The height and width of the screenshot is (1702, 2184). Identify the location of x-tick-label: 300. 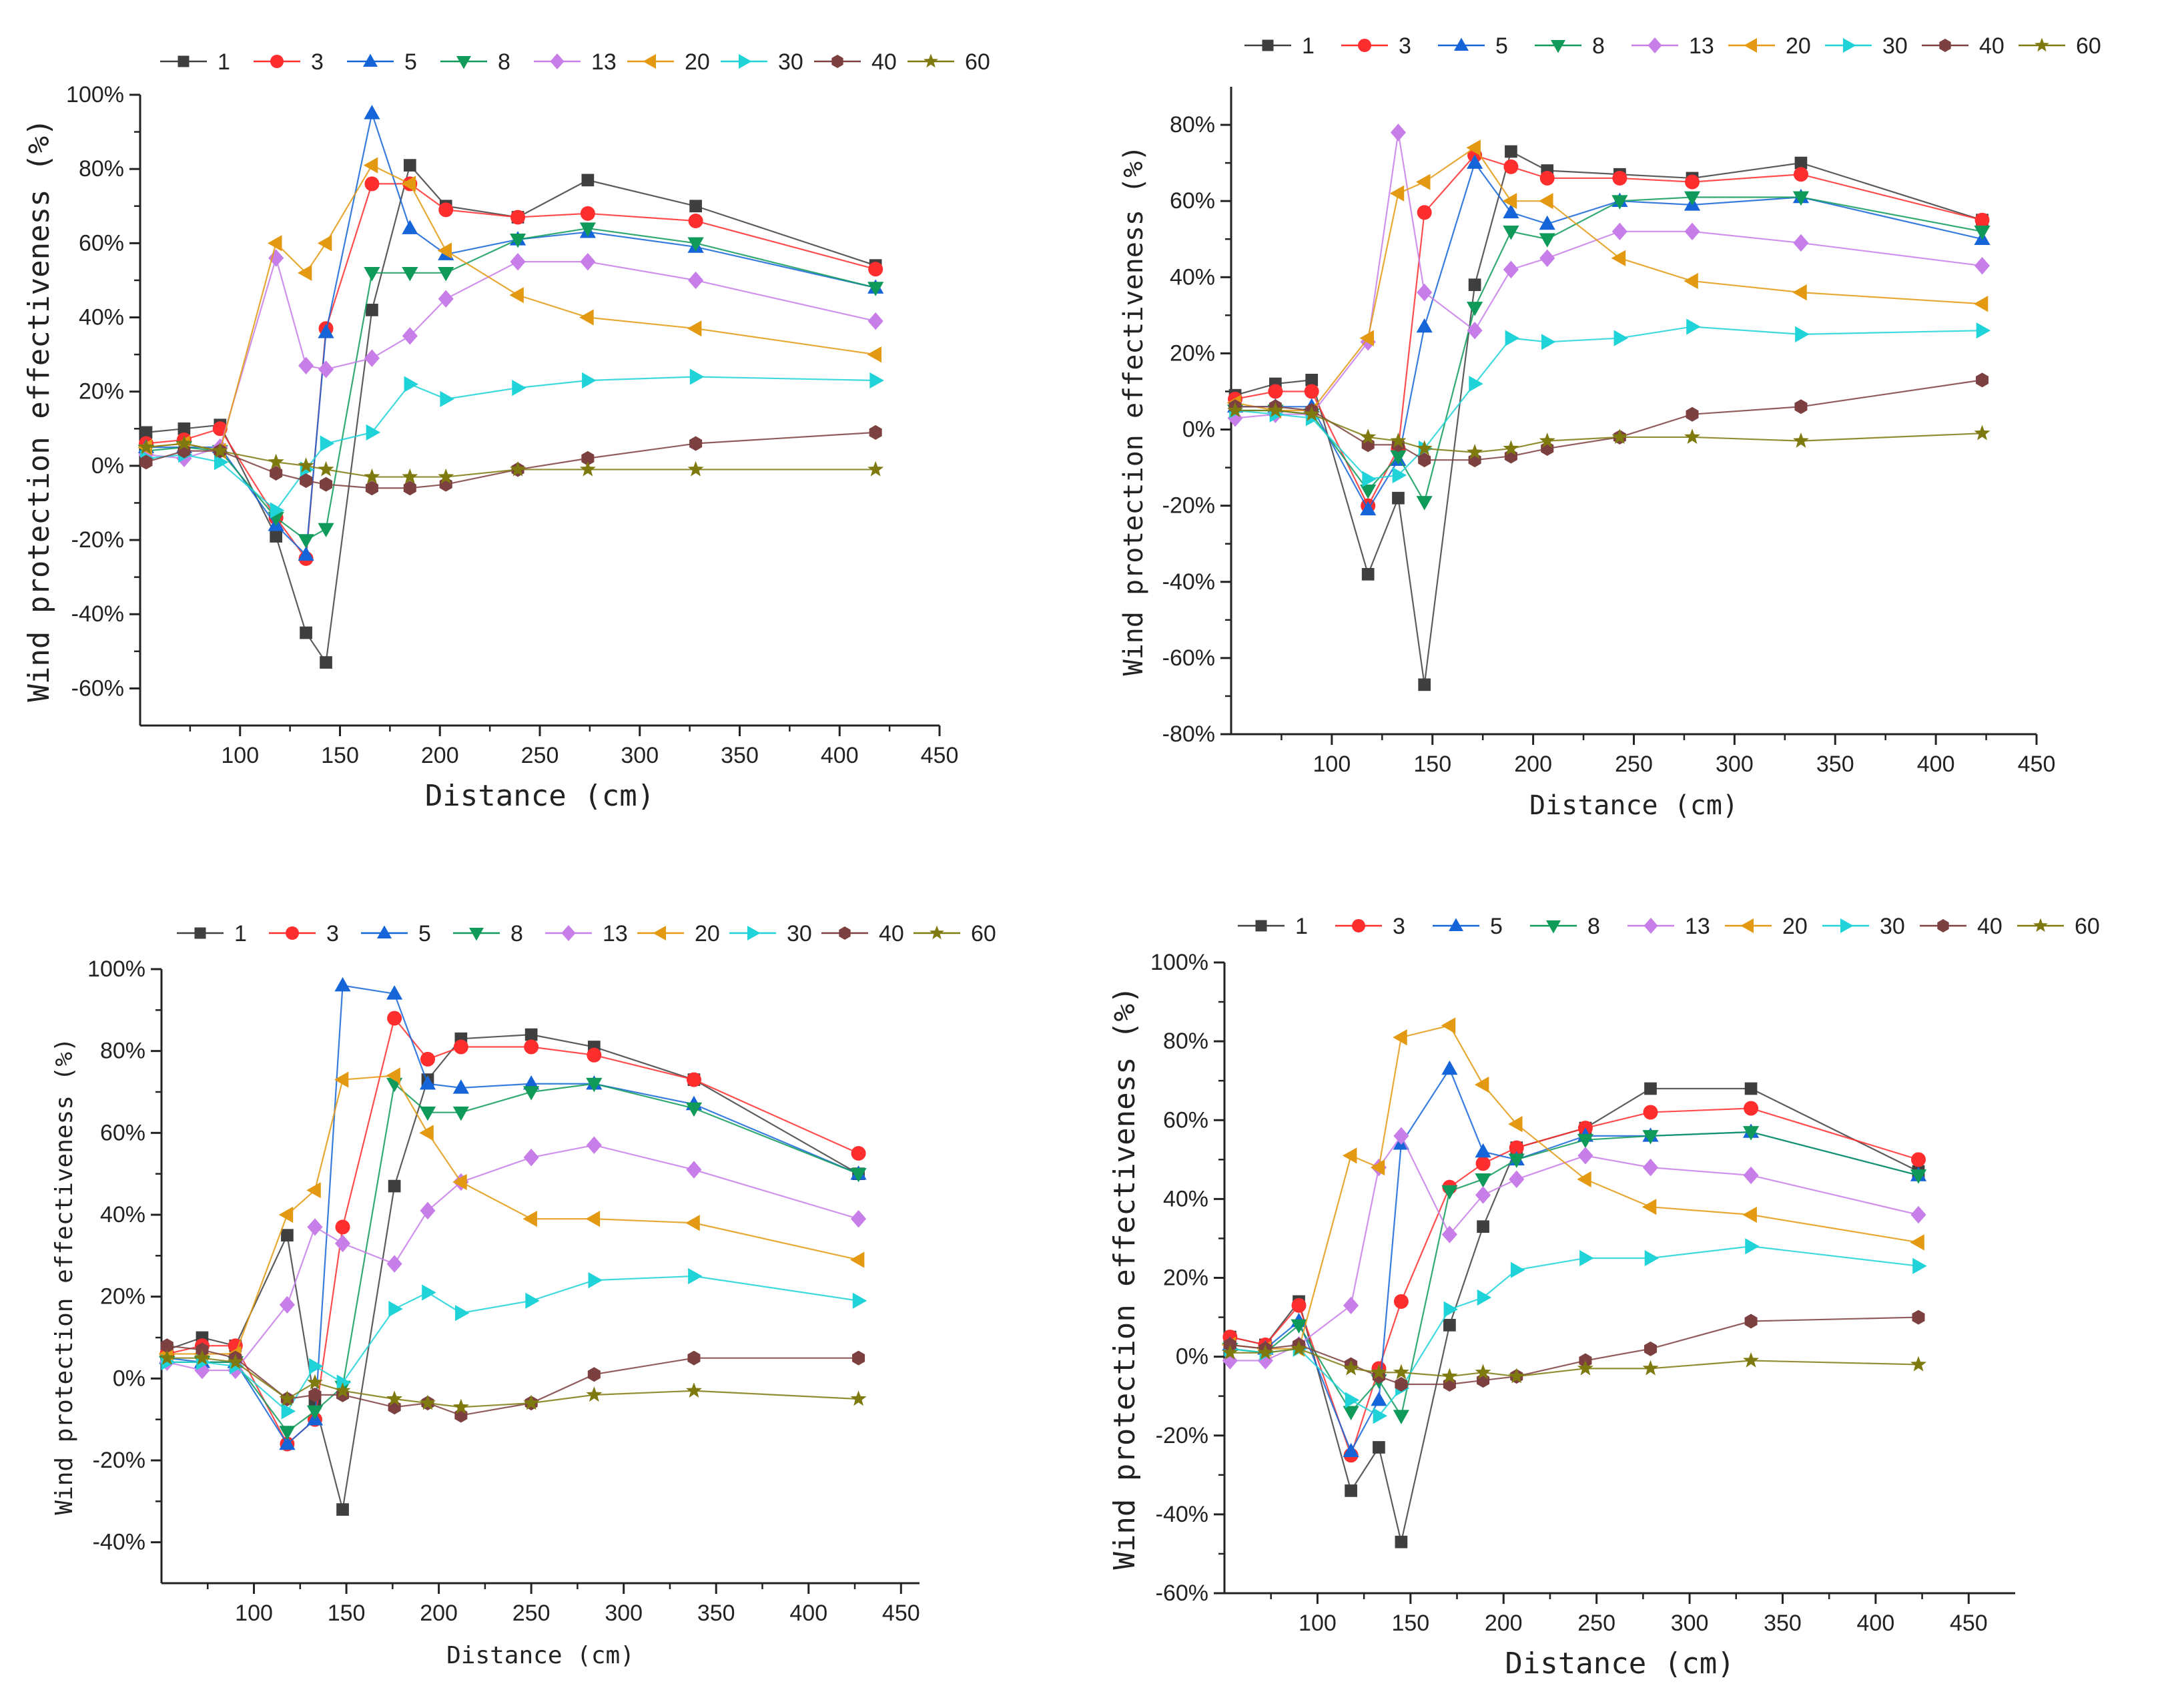
(1735, 764).